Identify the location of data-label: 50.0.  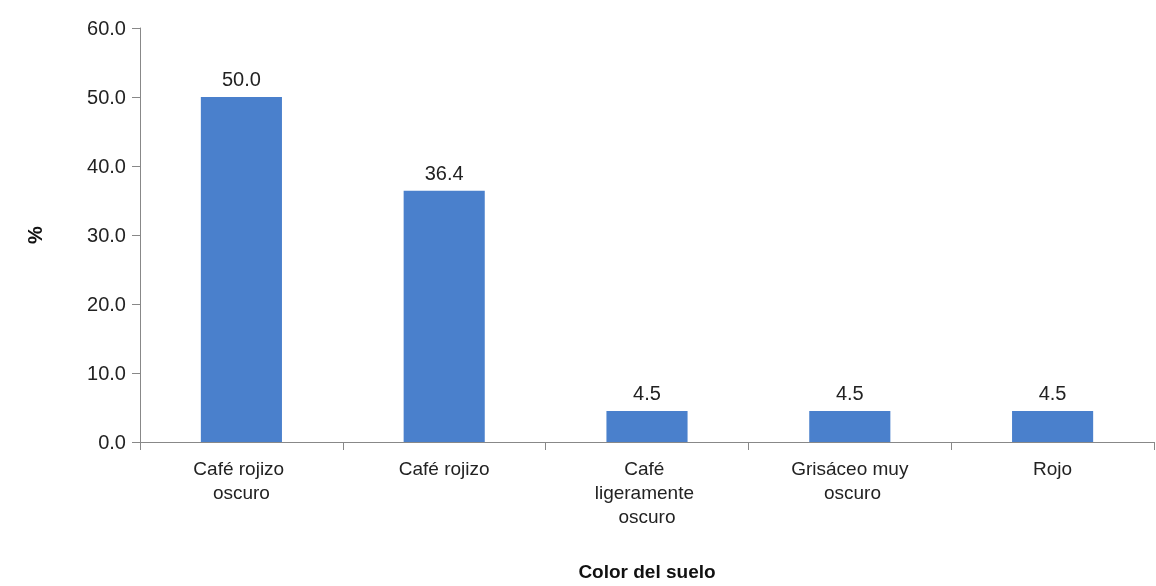
(241, 79).